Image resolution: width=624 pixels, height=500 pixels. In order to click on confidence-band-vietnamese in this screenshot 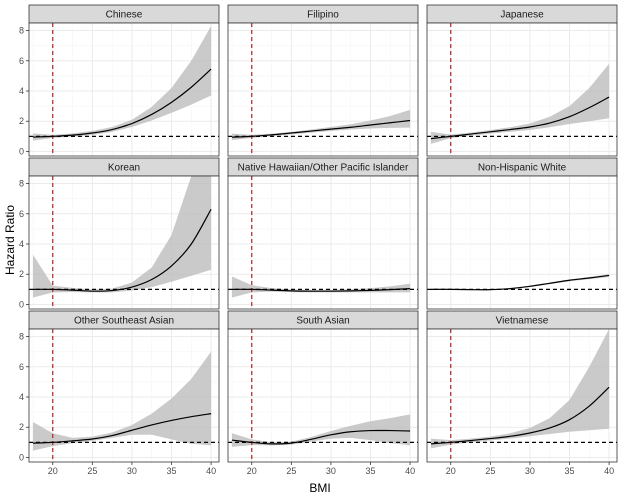, I will do `click(520, 389)`.